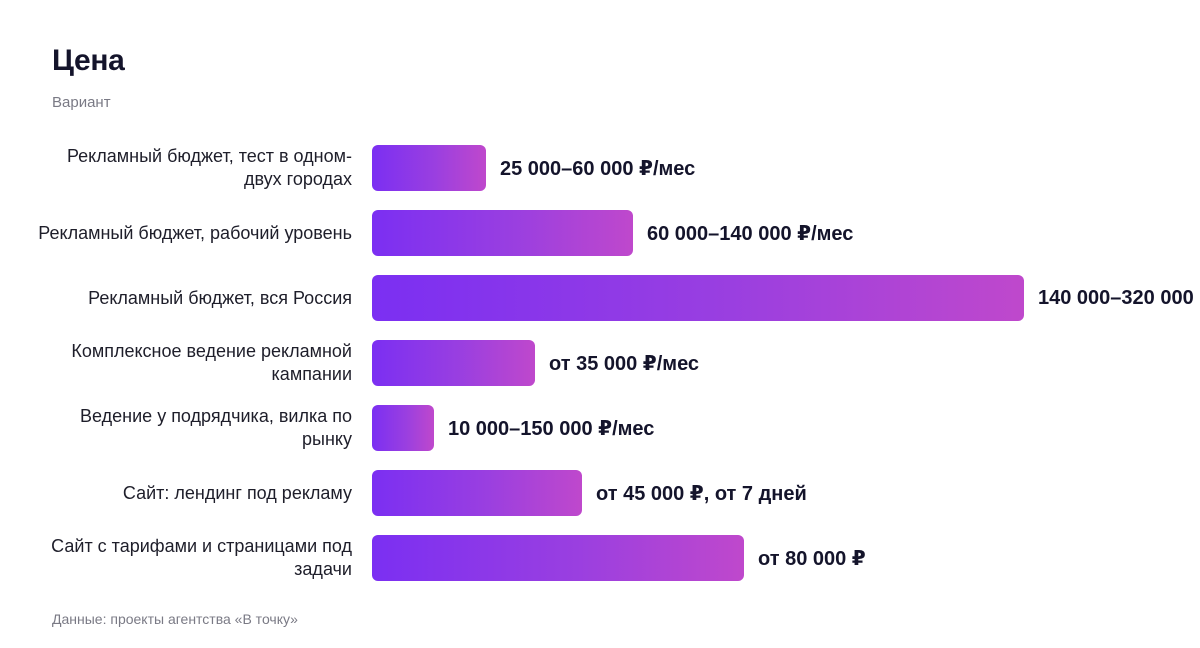 This screenshot has width=1200, height=648. What do you see at coordinates (750, 233) in the screenshot?
I see `bar-value-label: 60 000–140 000 ₽/мес` at bounding box center [750, 233].